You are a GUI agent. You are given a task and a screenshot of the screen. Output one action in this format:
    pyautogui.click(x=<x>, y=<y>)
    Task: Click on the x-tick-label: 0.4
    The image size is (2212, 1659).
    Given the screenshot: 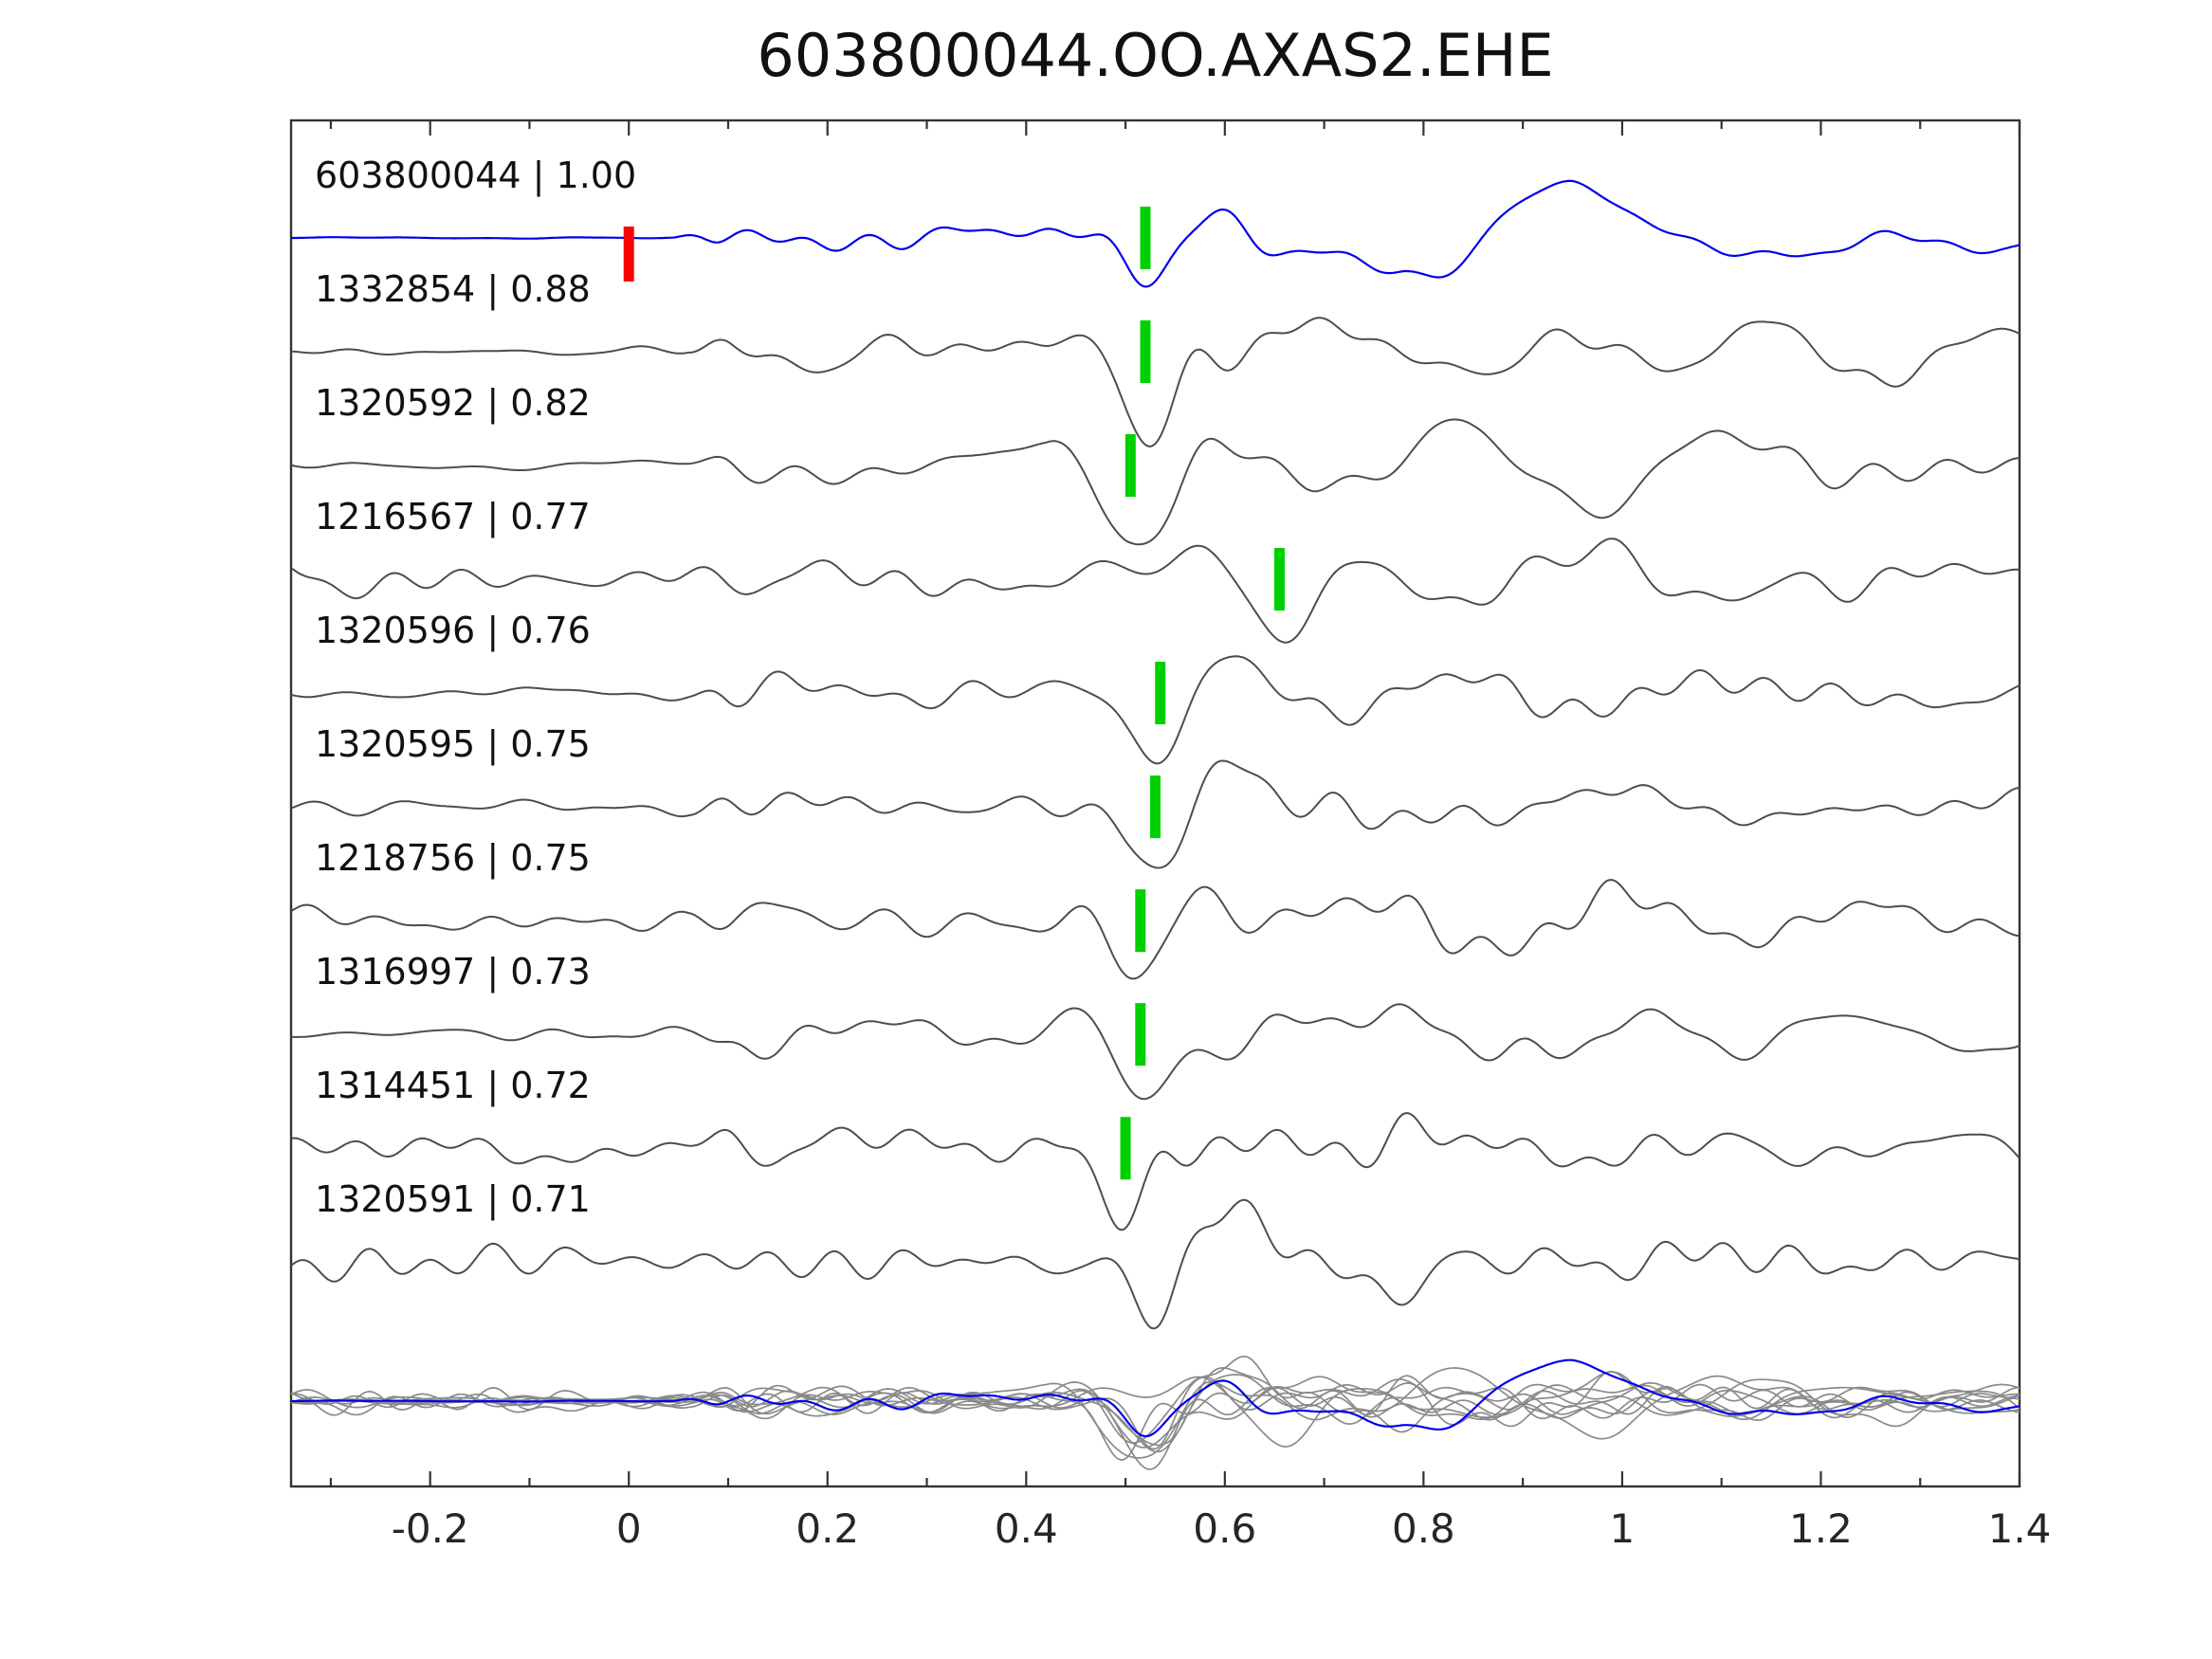 What is the action you would take?
    pyautogui.click(x=1026, y=1528)
    